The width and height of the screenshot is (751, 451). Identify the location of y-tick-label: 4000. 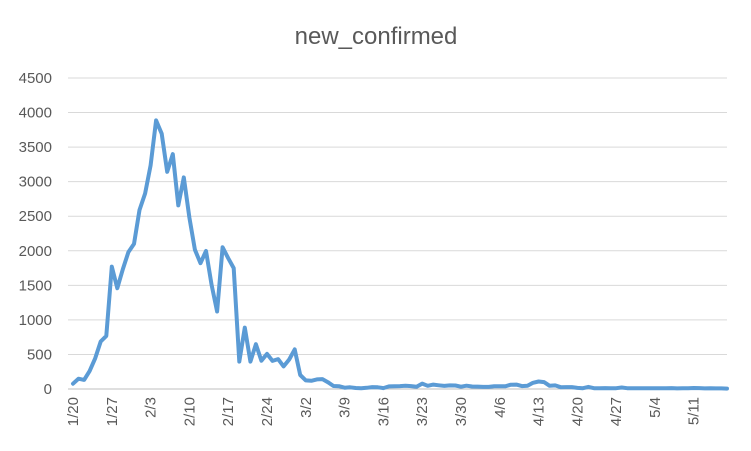
(35, 113).